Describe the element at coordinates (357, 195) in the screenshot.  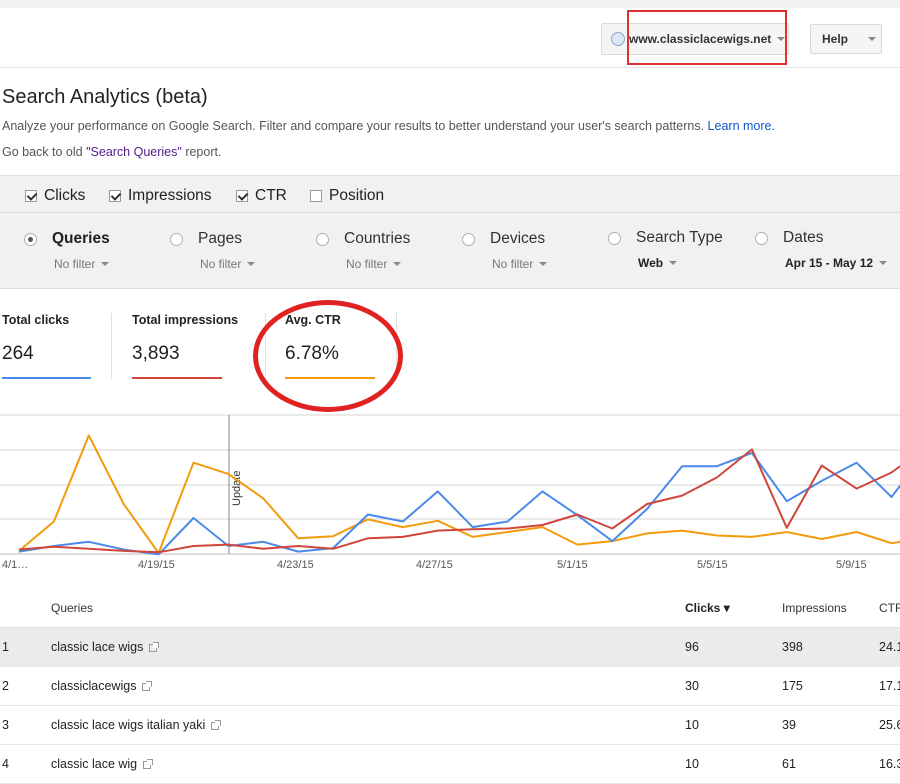
I see `metric-label: Position` at that location.